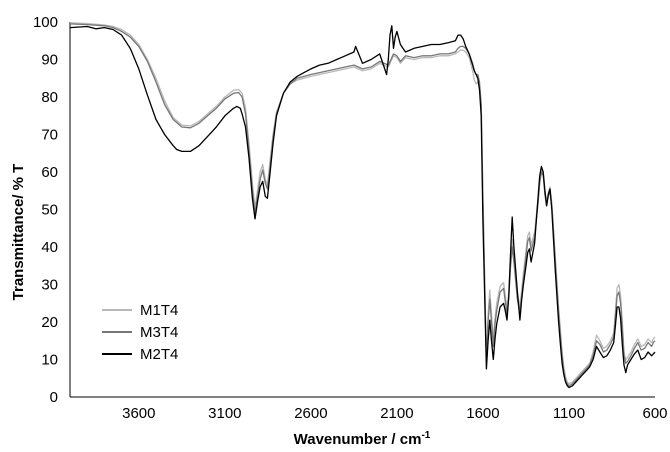 This screenshot has height=452, width=670. I want to click on y-axis: 0 10 20 30 40 50 60 70 80 90 100, so click(52, 210).